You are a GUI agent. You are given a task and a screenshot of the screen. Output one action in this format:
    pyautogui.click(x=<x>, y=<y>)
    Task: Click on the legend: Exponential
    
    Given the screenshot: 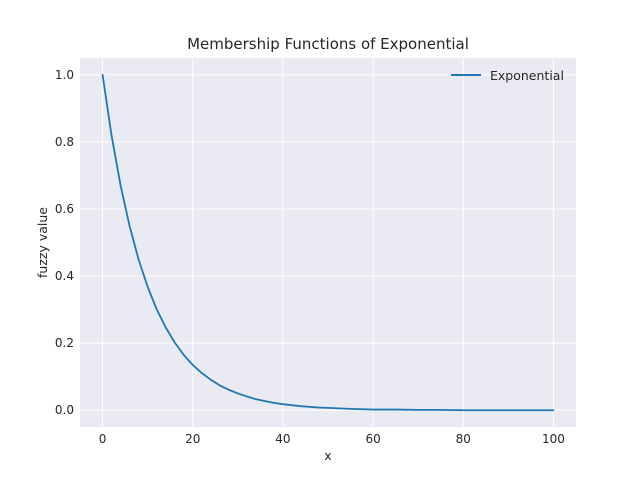 What is the action you would take?
    pyautogui.click(x=507, y=75)
    